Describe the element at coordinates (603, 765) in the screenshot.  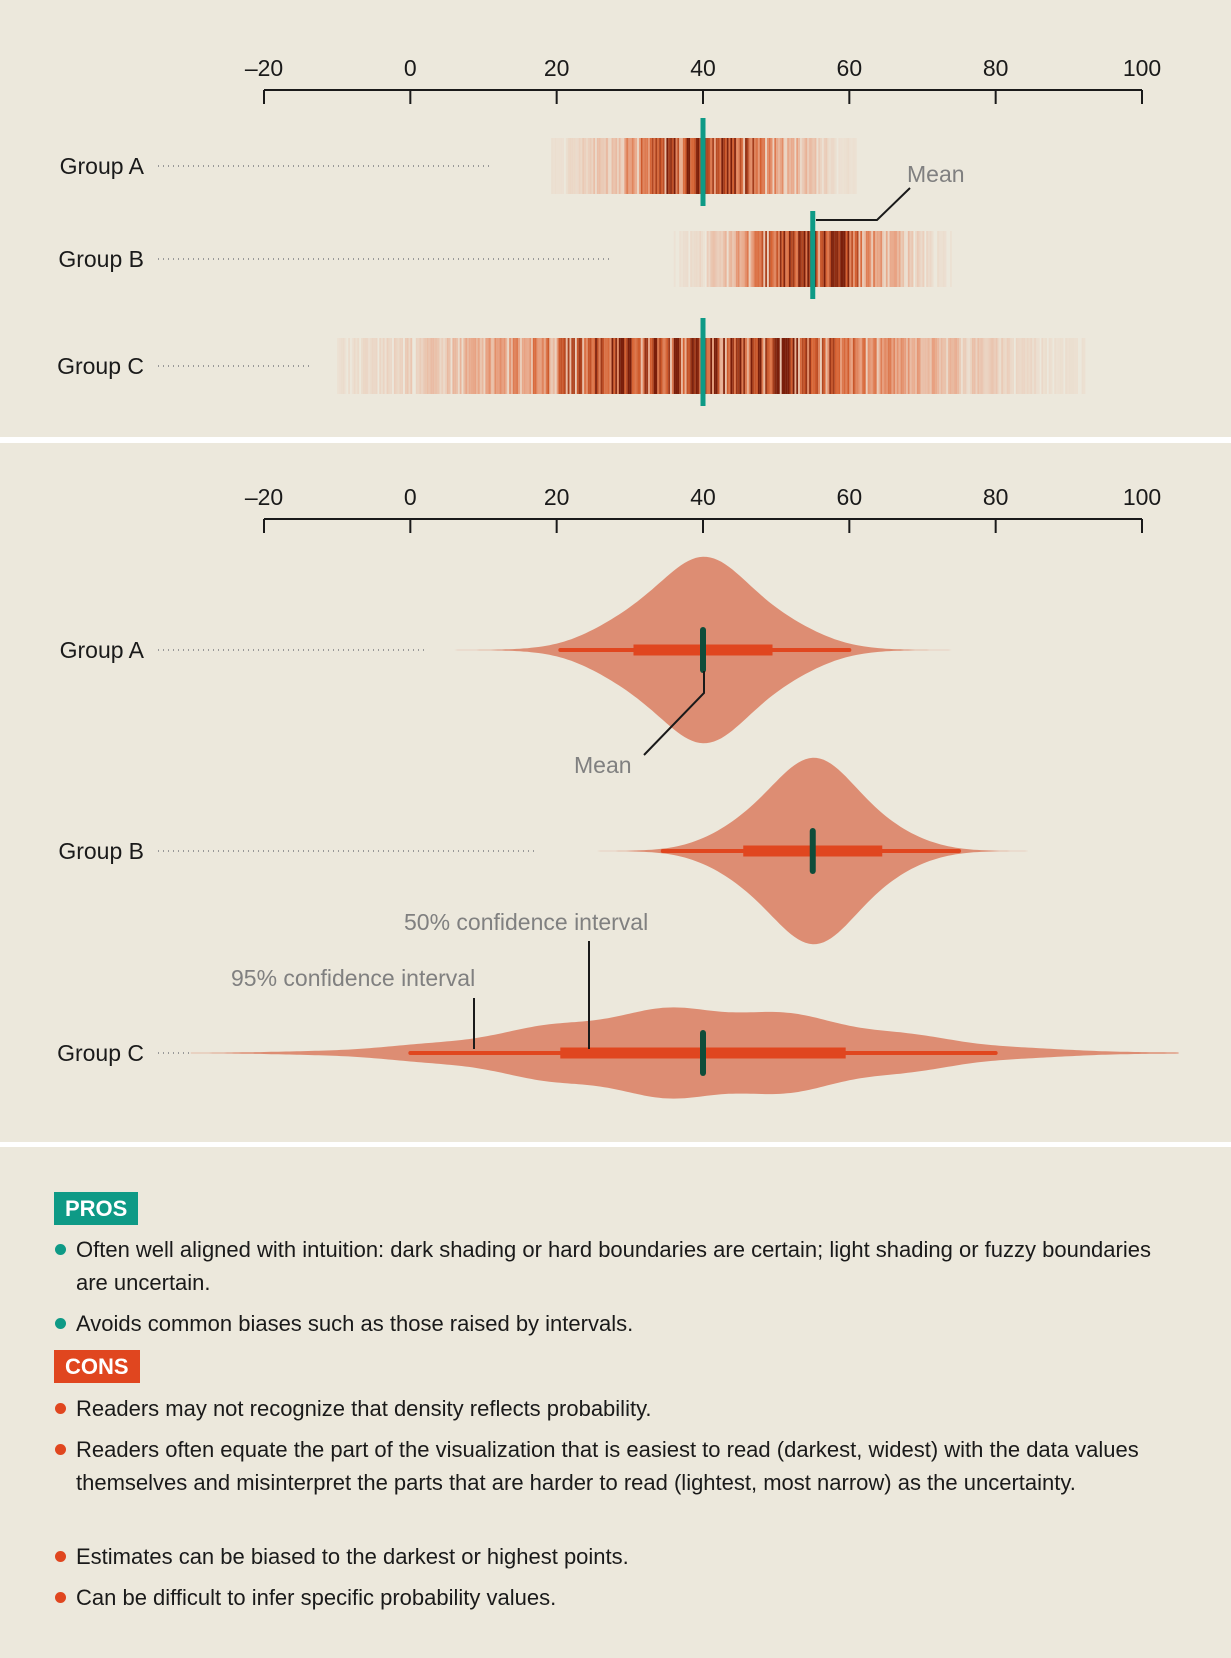
I see `mean-annotation: Mean` at that location.